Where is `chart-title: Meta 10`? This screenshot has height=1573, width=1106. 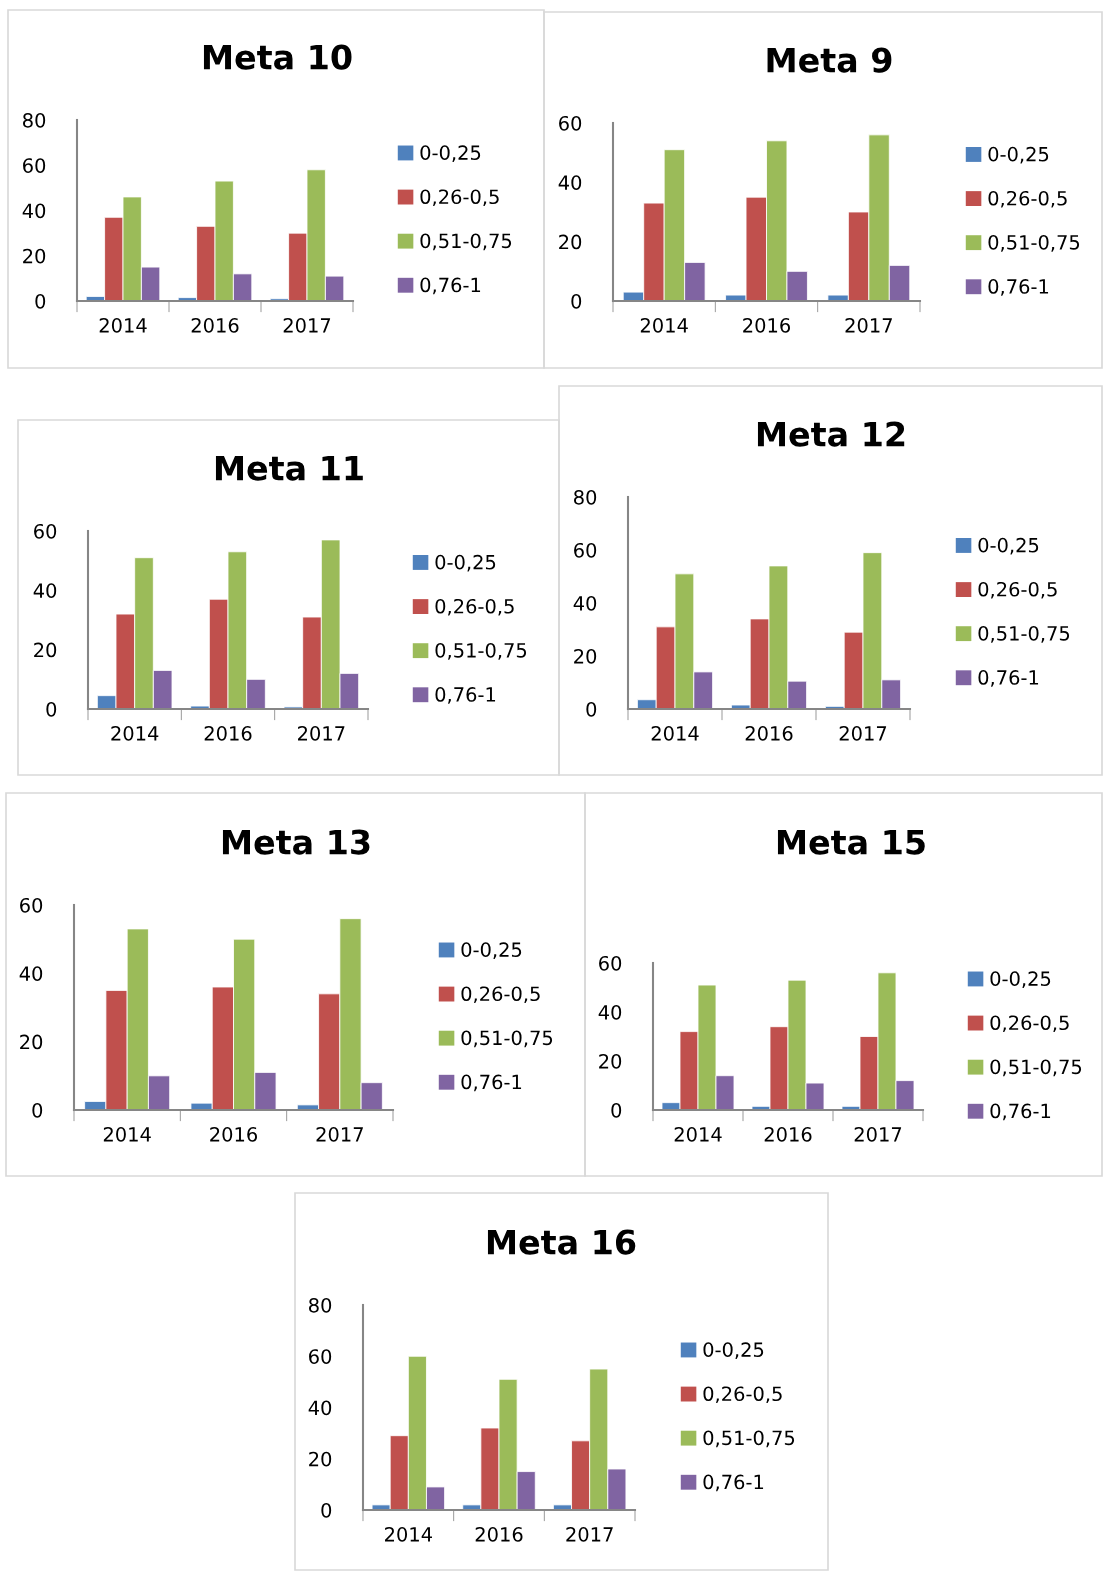 chart-title: Meta 10 is located at coordinates (277, 57).